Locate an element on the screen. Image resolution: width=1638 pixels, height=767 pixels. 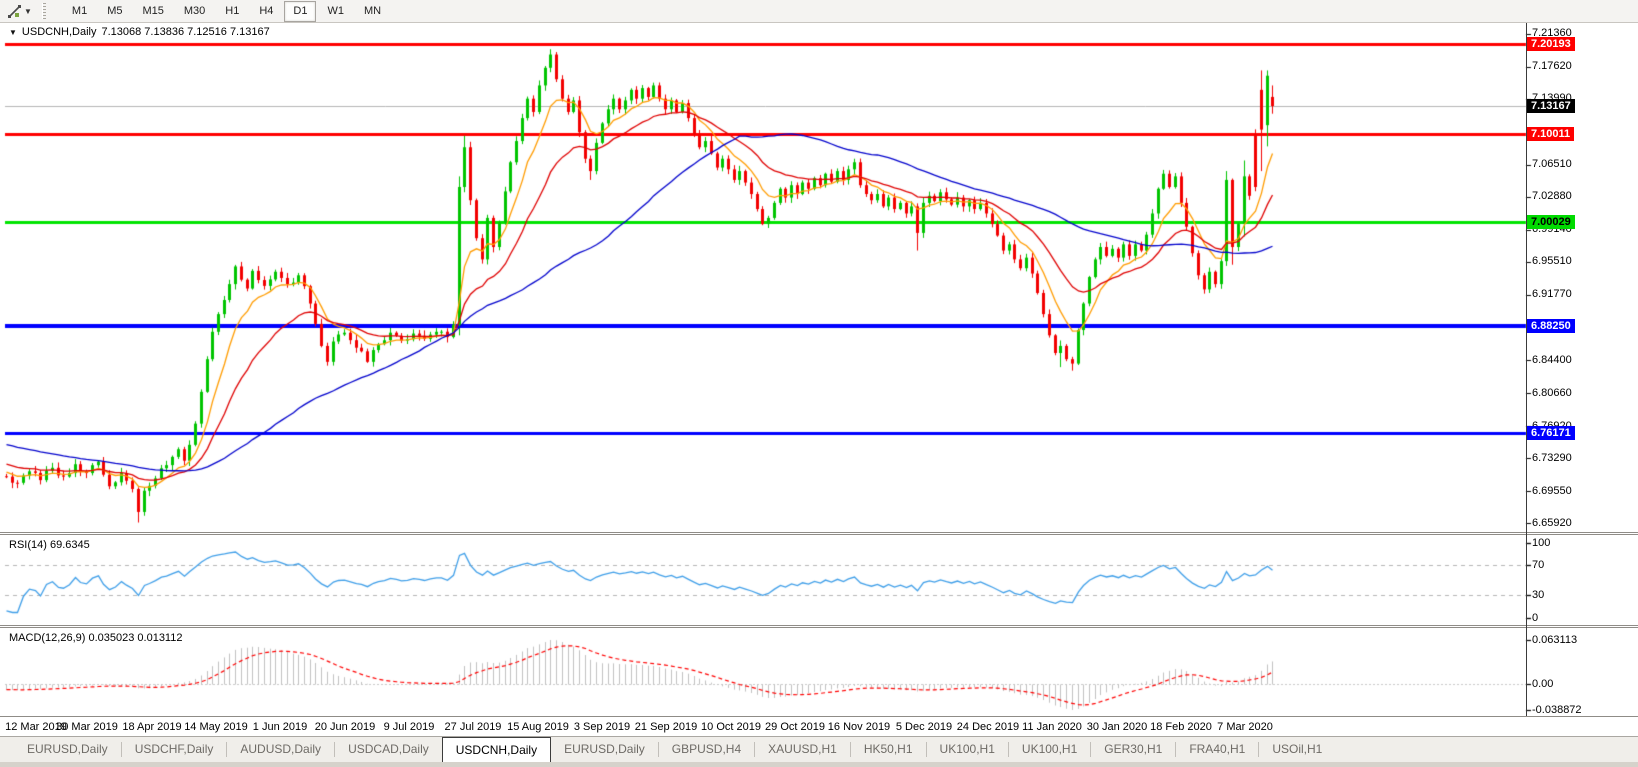
price-tick-label: 6.80660 is located at coordinates (1552, 392).